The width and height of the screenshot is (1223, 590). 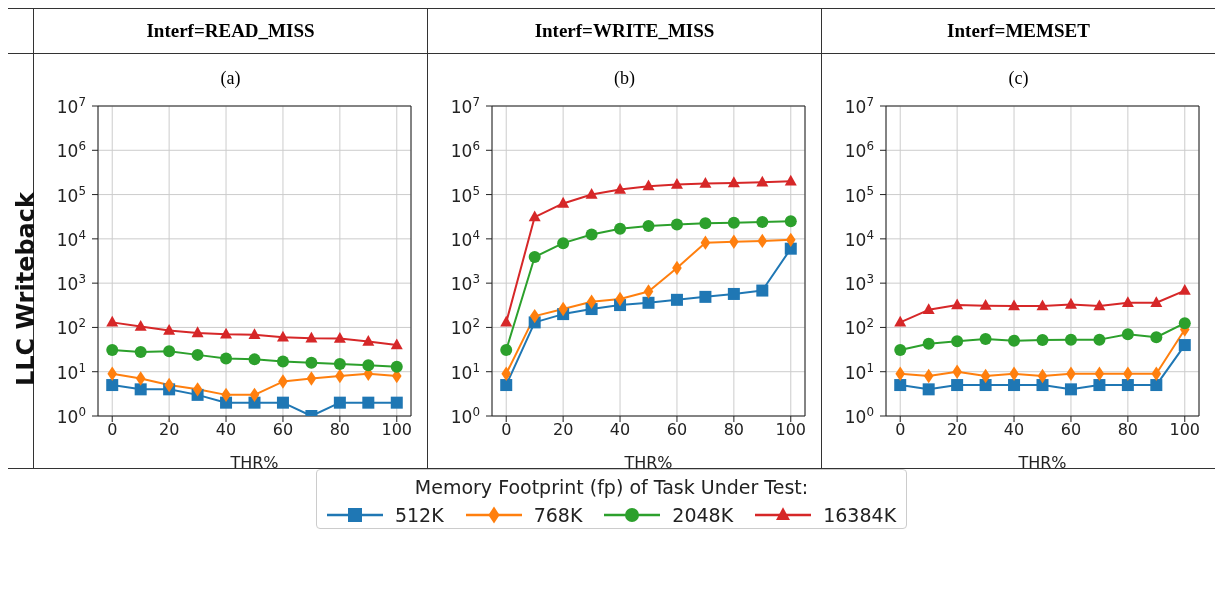 What do you see at coordinates (624, 79) in the screenshot?
I see `chart-subtitle: (b)` at bounding box center [624, 79].